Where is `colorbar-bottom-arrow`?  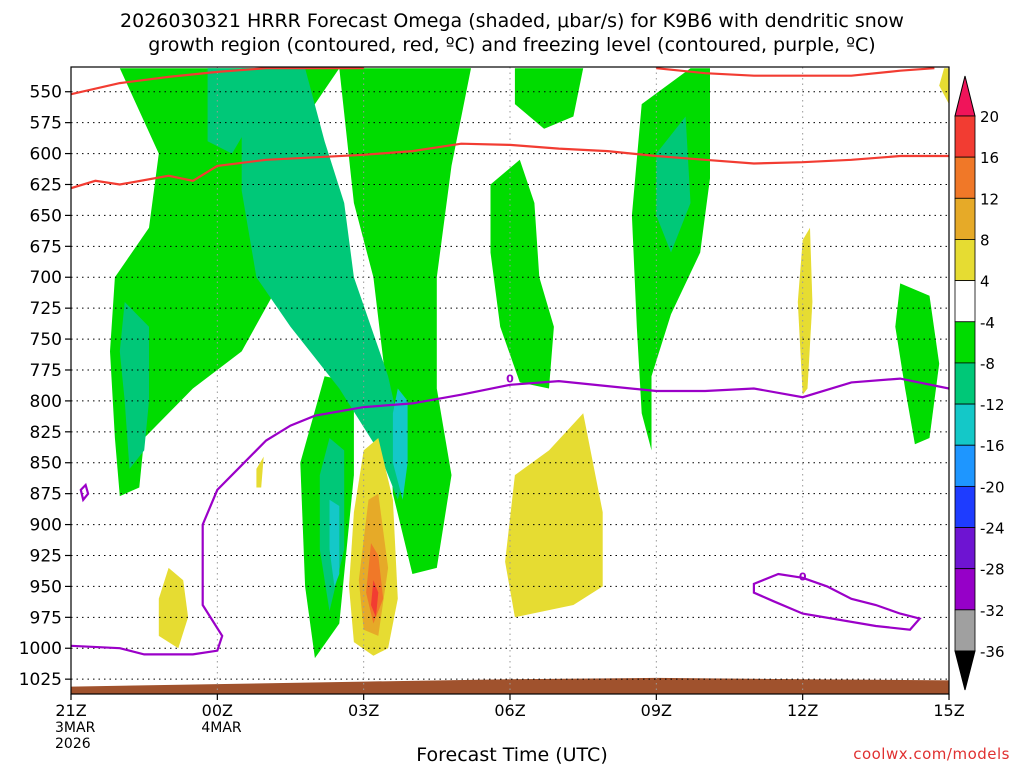
colorbar-bottom-arrow is located at coordinates (965, 670).